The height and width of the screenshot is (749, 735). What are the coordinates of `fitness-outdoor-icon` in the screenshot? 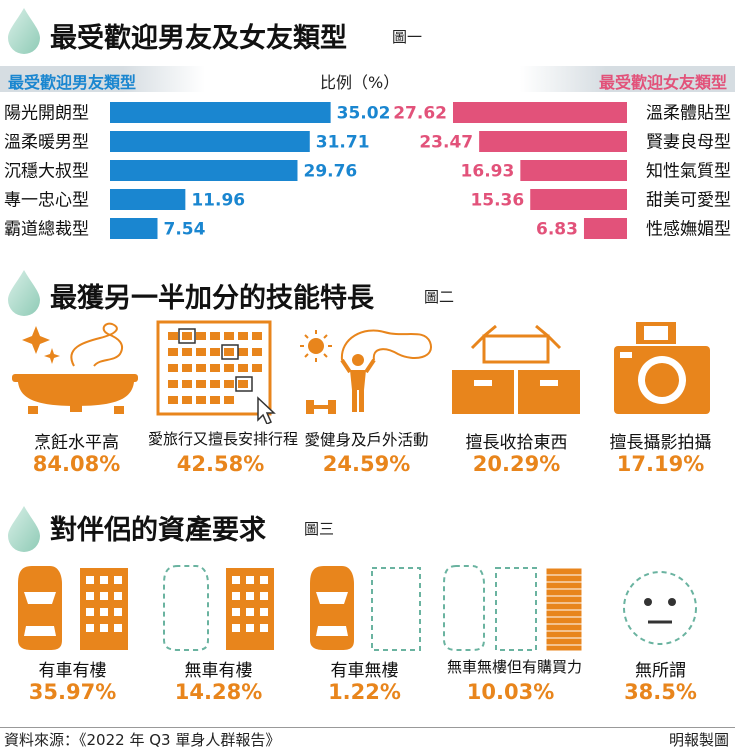 It's located at (366, 371).